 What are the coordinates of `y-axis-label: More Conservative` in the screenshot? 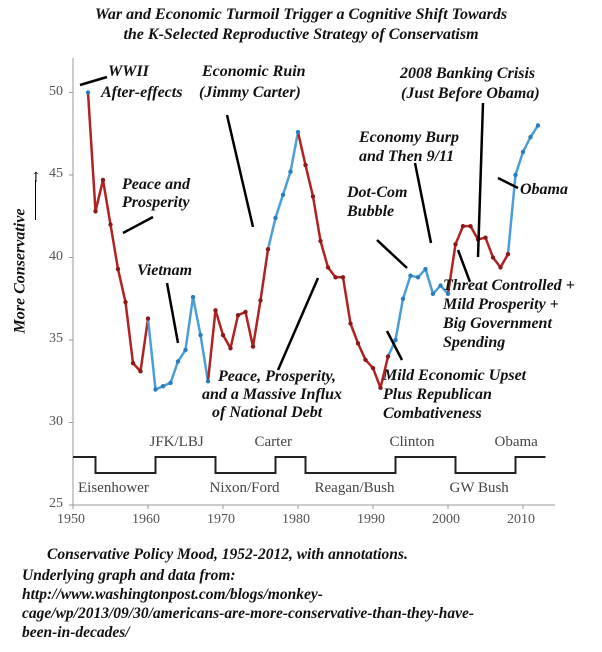 It's located at (20, 271).